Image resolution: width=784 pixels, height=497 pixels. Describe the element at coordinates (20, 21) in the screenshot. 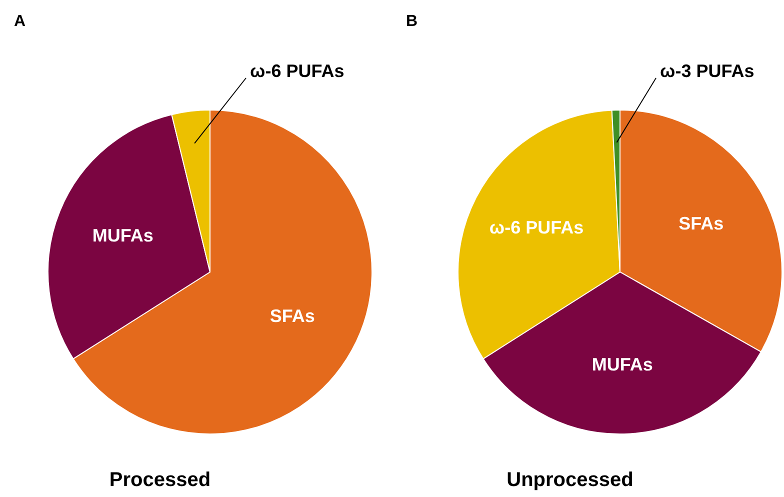

I see `chart-title: A` at that location.